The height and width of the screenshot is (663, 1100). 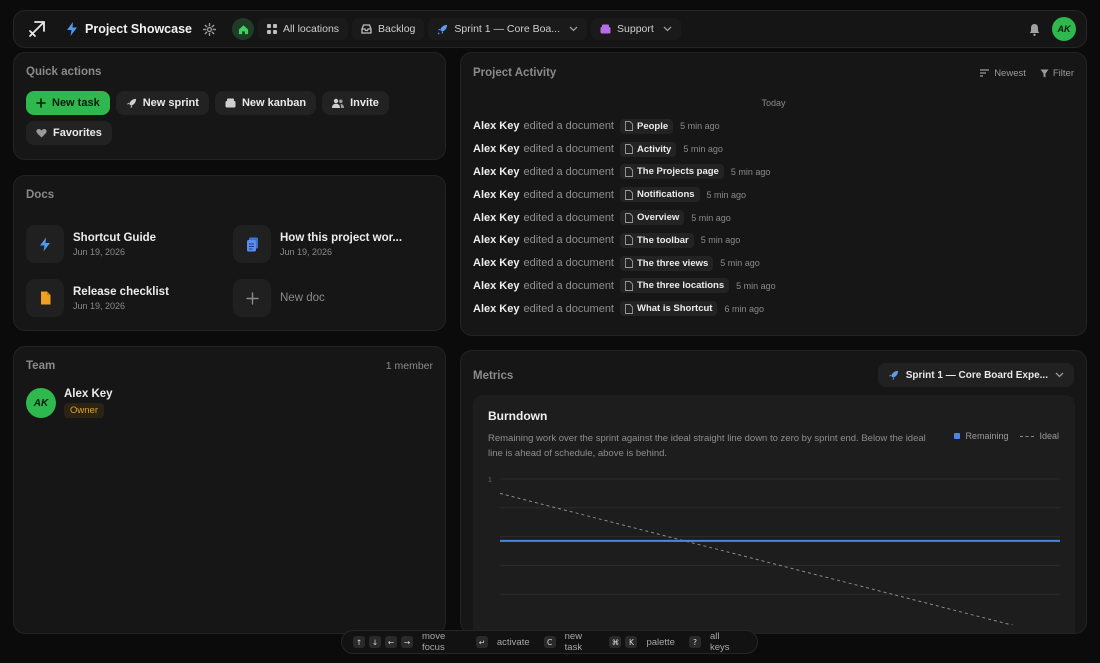 What do you see at coordinates (681, 286) in the screenshot?
I see `activity-doc-name: The three locations` at bounding box center [681, 286].